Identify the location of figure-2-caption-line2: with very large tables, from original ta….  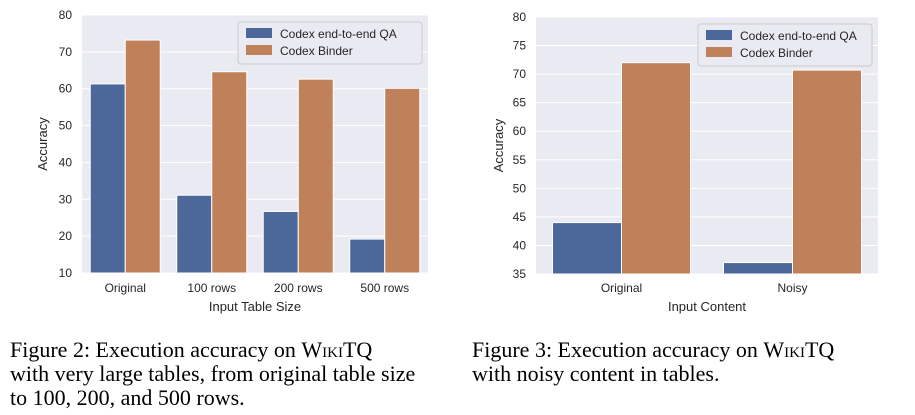
(213, 373).